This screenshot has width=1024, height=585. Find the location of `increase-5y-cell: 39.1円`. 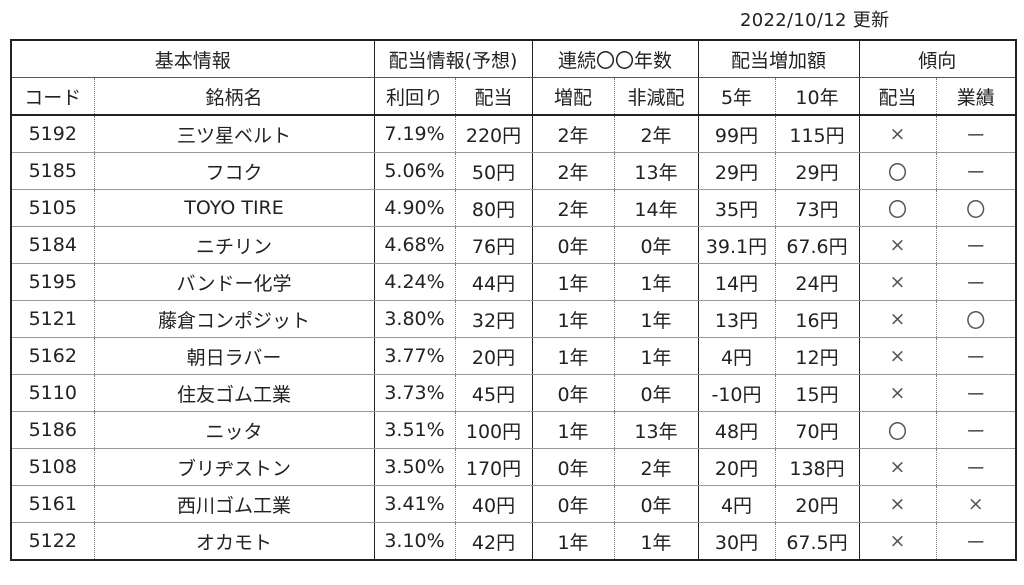

increase-5y-cell: 39.1円 is located at coordinates (736, 245).